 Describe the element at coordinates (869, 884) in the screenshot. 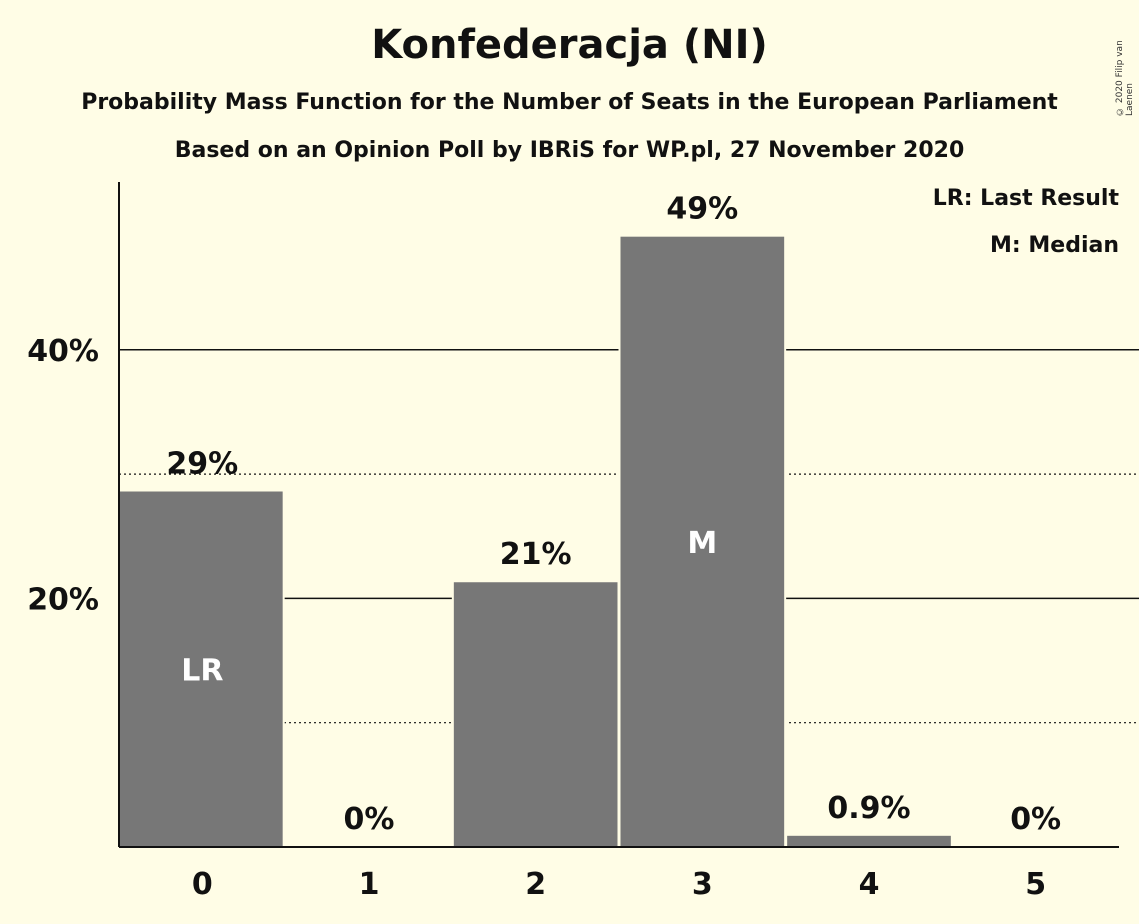

I see `x-tick-label: 4` at that location.